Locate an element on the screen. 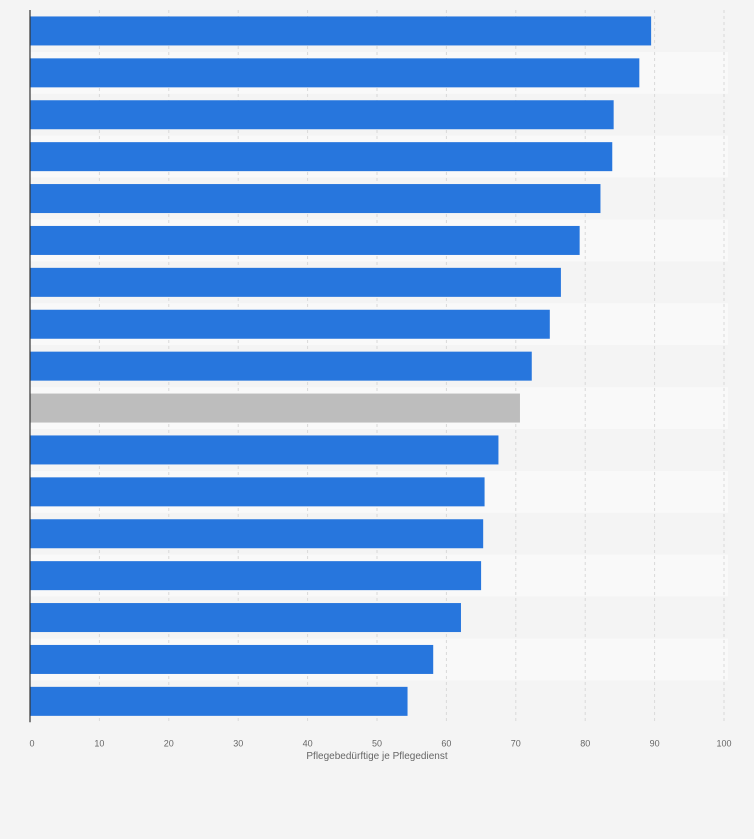 This screenshot has height=839, width=754. x-tick-label: 10 is located at coordinates (99, 743).